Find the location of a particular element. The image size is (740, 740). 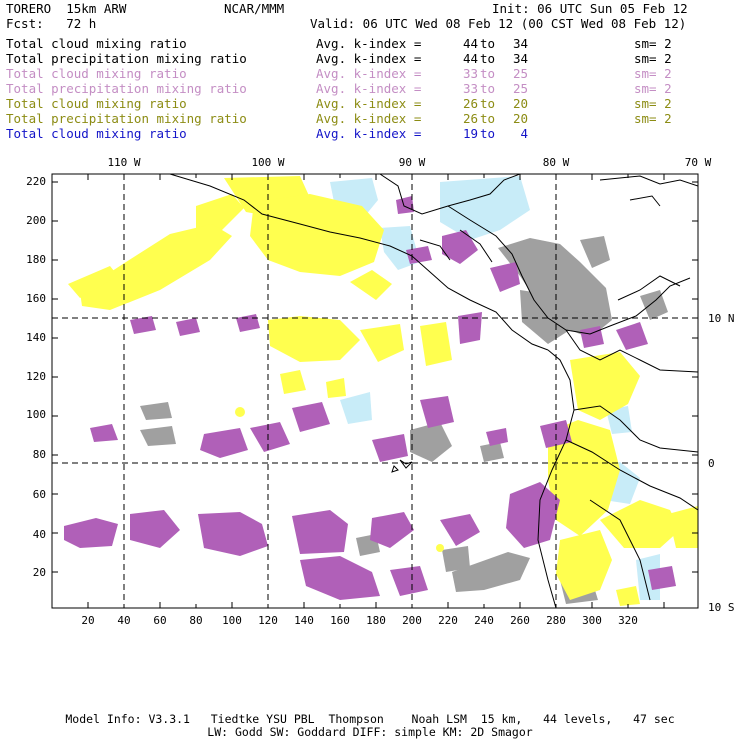

init-time: Init: 06 UTC Sun 05 Feb 12 is located at coordinates (590, 8).